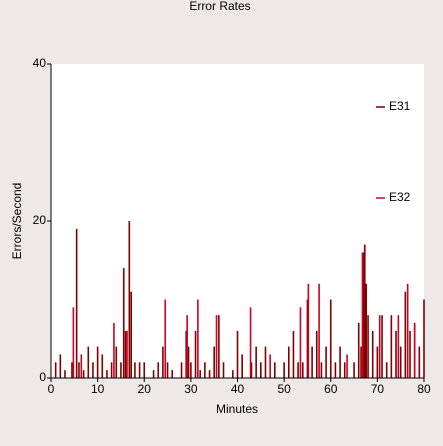 The image size is (443, 446). I want to click on x-tick-label: 30, so click(191, 389).